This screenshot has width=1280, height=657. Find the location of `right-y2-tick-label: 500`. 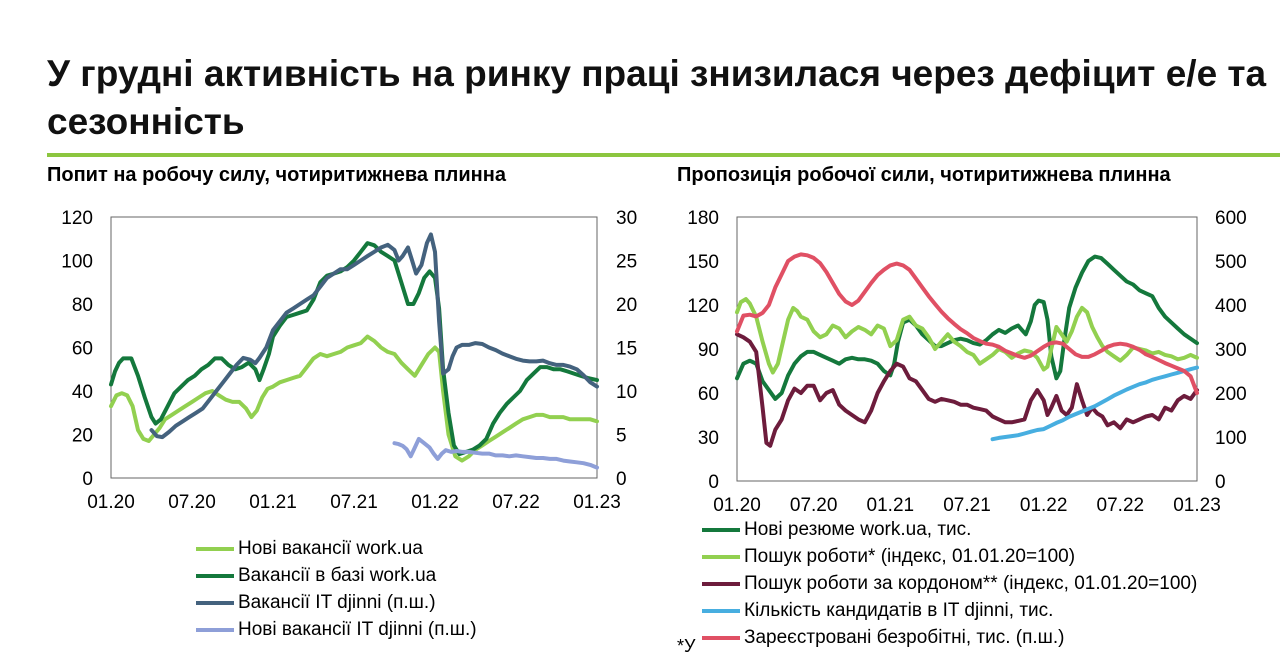

right-y2-tick-label: 500 is located at coordinates (1231, 262).